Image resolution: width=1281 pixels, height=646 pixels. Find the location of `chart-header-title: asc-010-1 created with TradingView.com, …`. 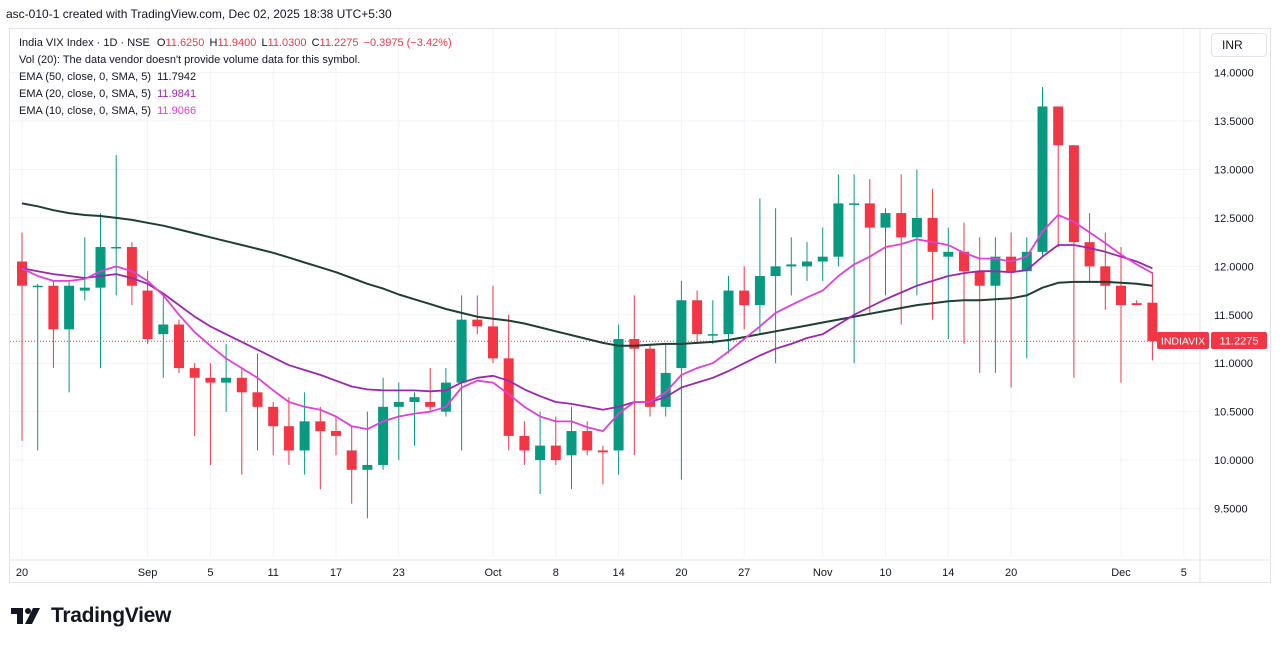

chart-header-title: asc-010-1 created with TradingView.com, … is located at coordinates (199, 14).